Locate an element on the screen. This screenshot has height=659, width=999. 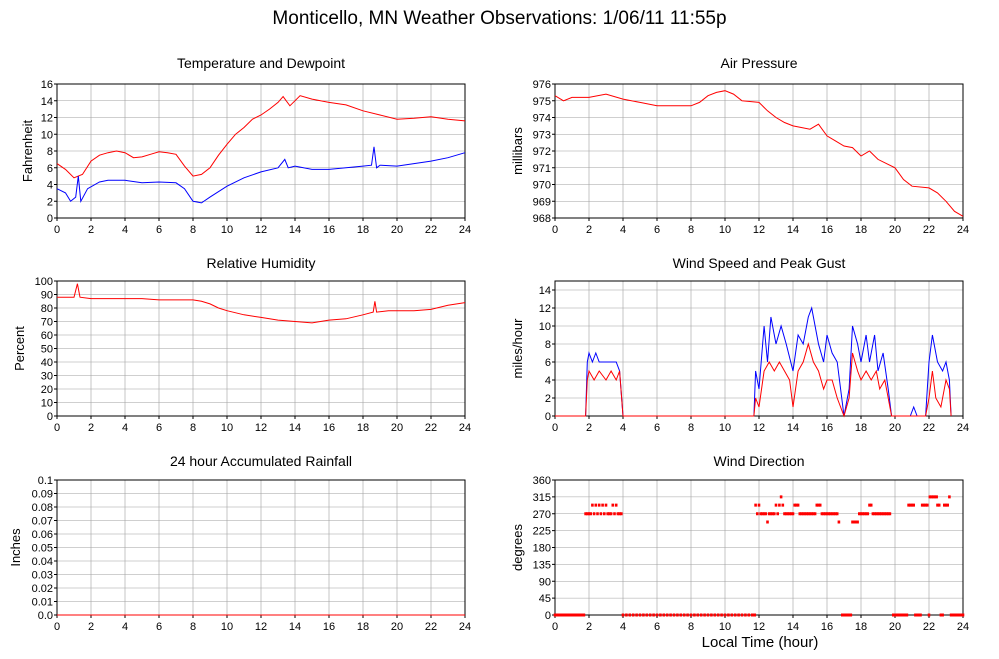
chart-5-x-tick-label: 20 is located at coordinates (895, 627).